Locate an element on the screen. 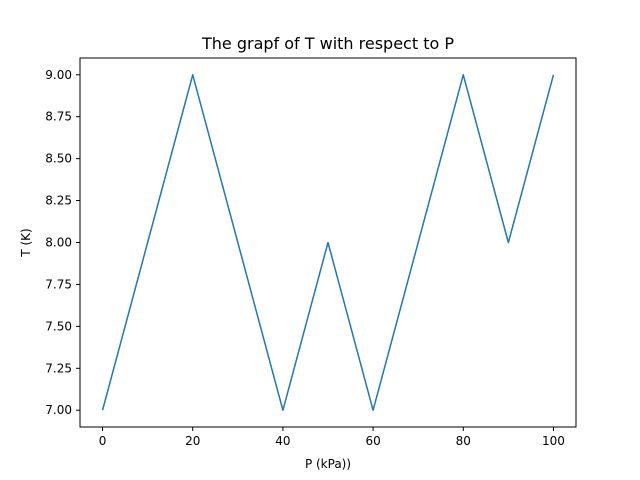 This screenshot has width=640, height=480. y-tick-label: 8.50 is located at coordinates (58, 159).